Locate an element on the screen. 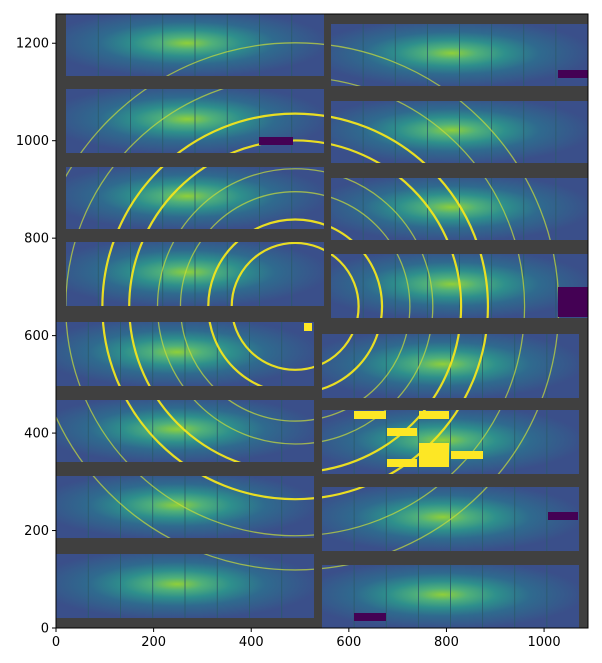 The width and height of the screenshot is (602, 663). y-tick-label: 600 is located at coordinates (36, 336).